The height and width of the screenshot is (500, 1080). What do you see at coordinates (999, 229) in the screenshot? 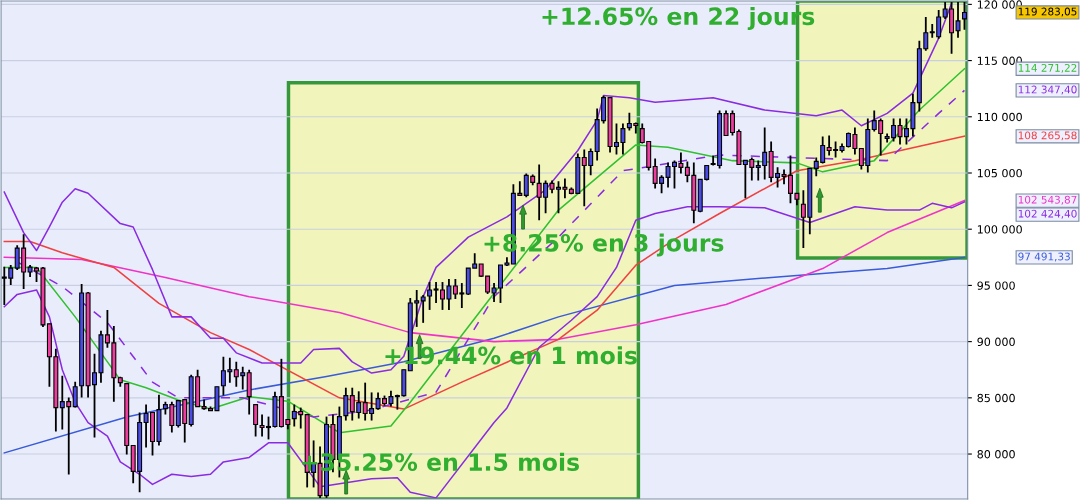
I see `y-tick-label: 100 000` at bounding box center [999, 229].